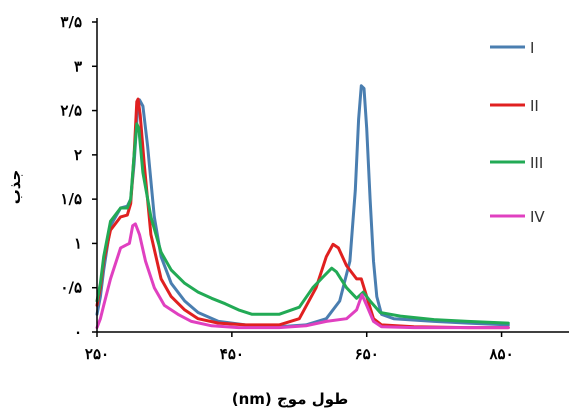 The image size is (569, 412). What do you see at coordinates (15, 187) in the screenshot?
I see `y-axis-title: جذب` at bounding box center [15, 187].